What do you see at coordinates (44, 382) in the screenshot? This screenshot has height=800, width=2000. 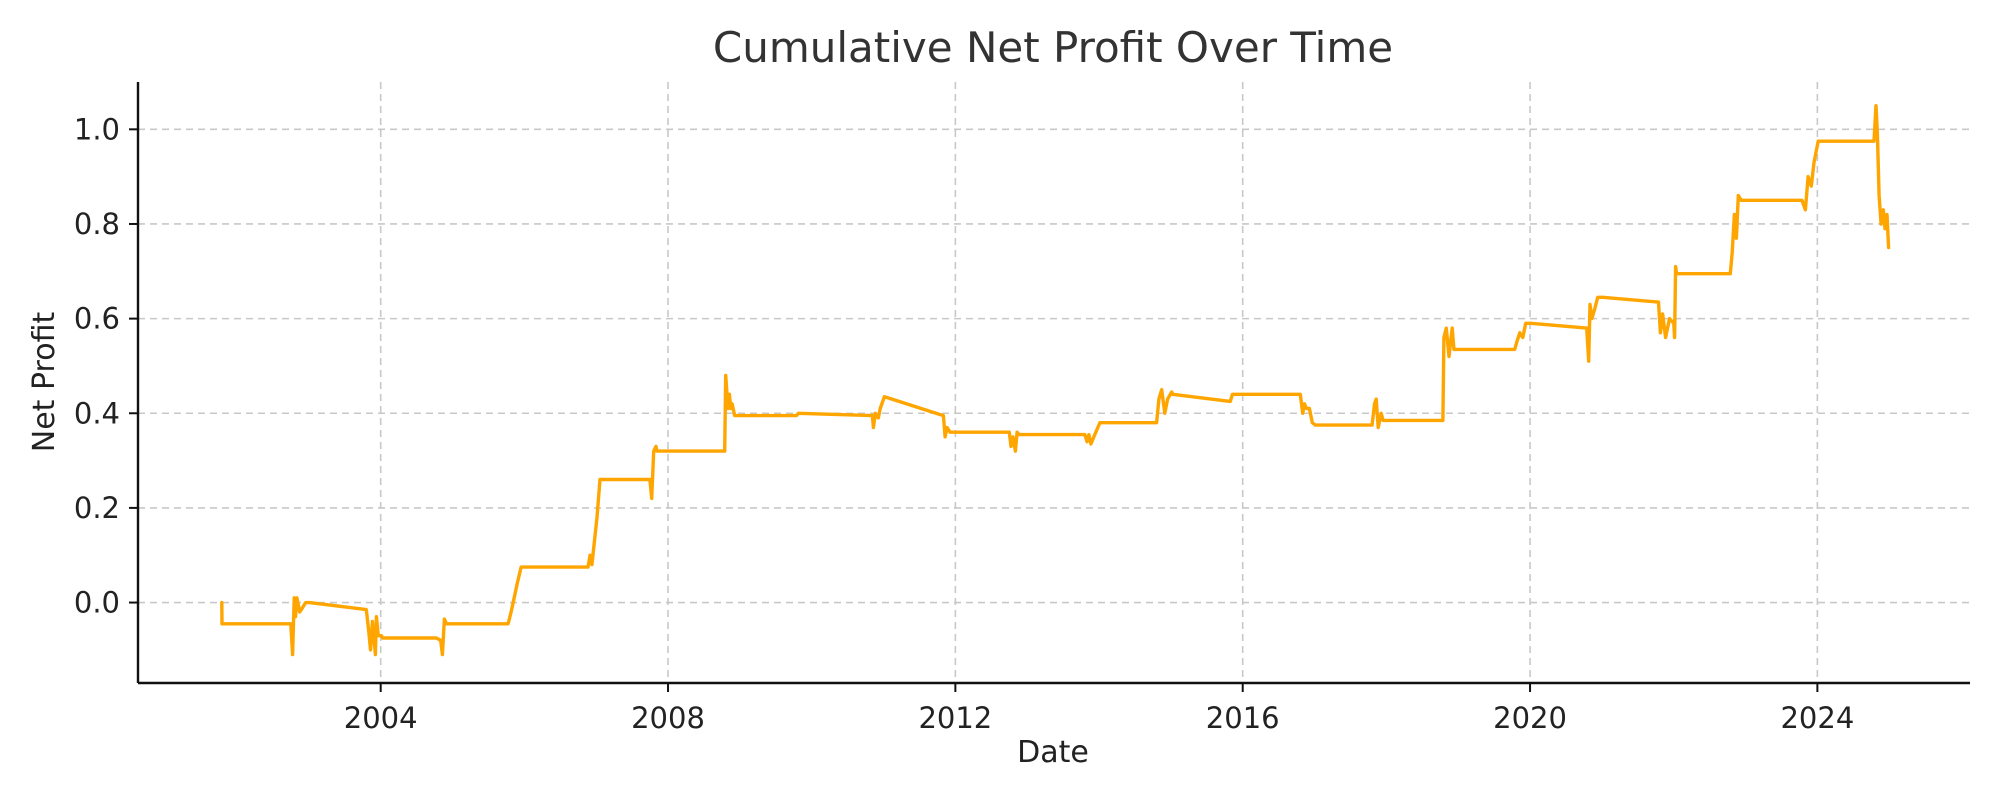 I see `y-axis-label: Net Profit` at bounding box center [44, 382].